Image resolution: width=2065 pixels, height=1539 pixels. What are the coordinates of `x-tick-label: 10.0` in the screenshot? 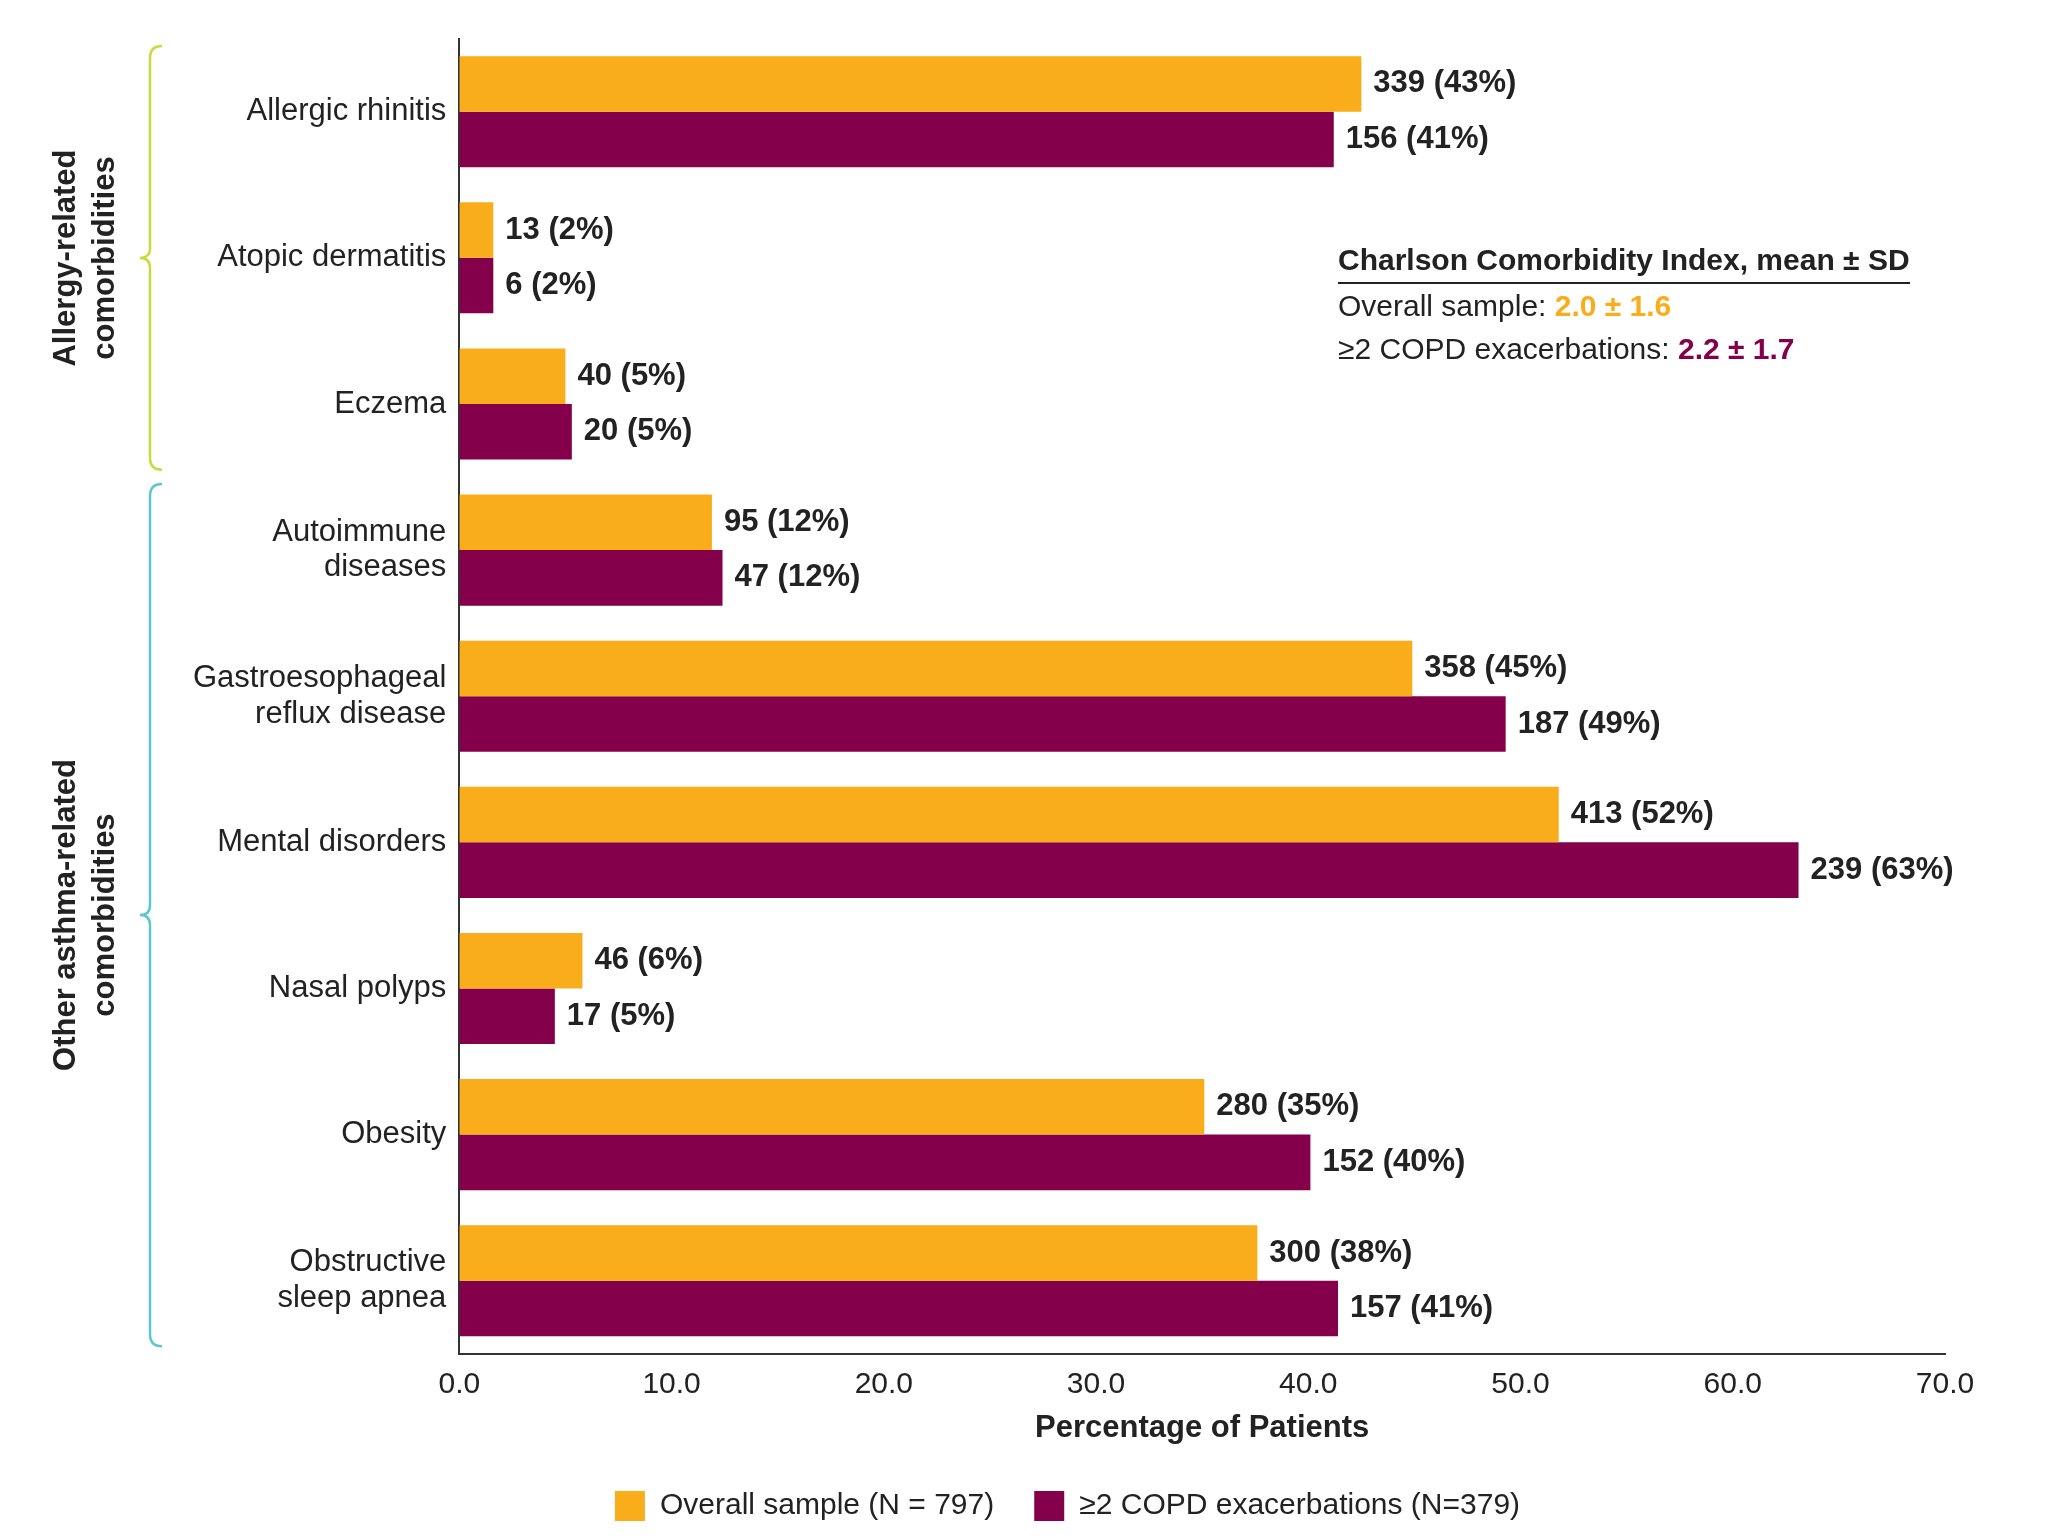 It's located at (671, 1383).